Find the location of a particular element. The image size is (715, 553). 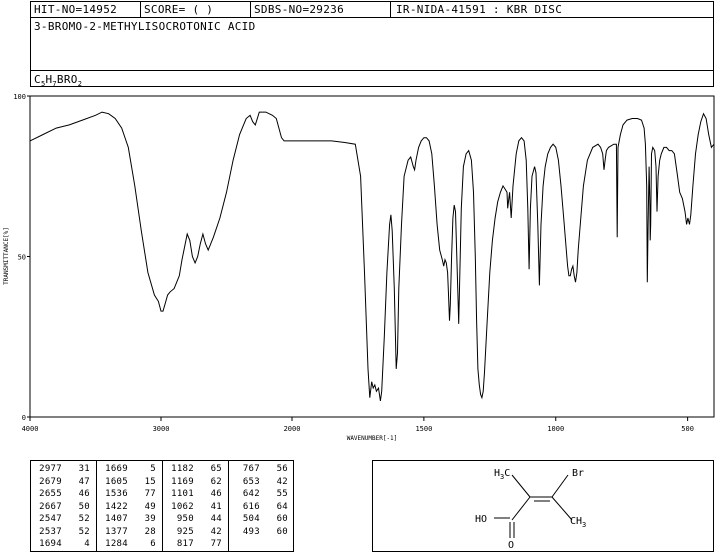

atom-ho: HO is located at coordinates (481, 519).